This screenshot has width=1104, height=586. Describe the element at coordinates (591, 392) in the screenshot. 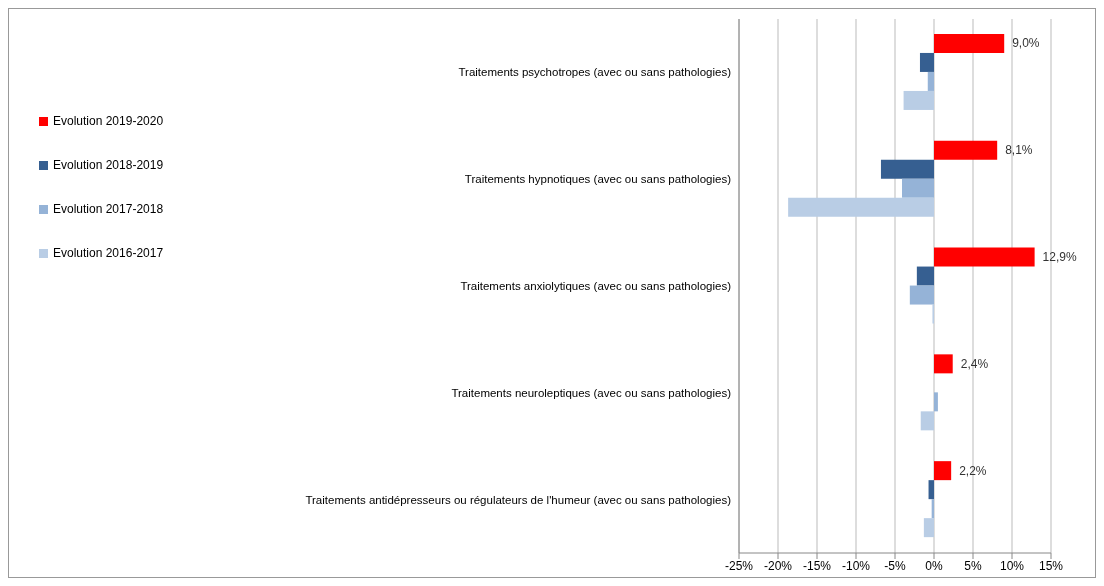

I see `y-tick-label: Traitements neuroleptiques (avec ou sans pathologies)` at that location.